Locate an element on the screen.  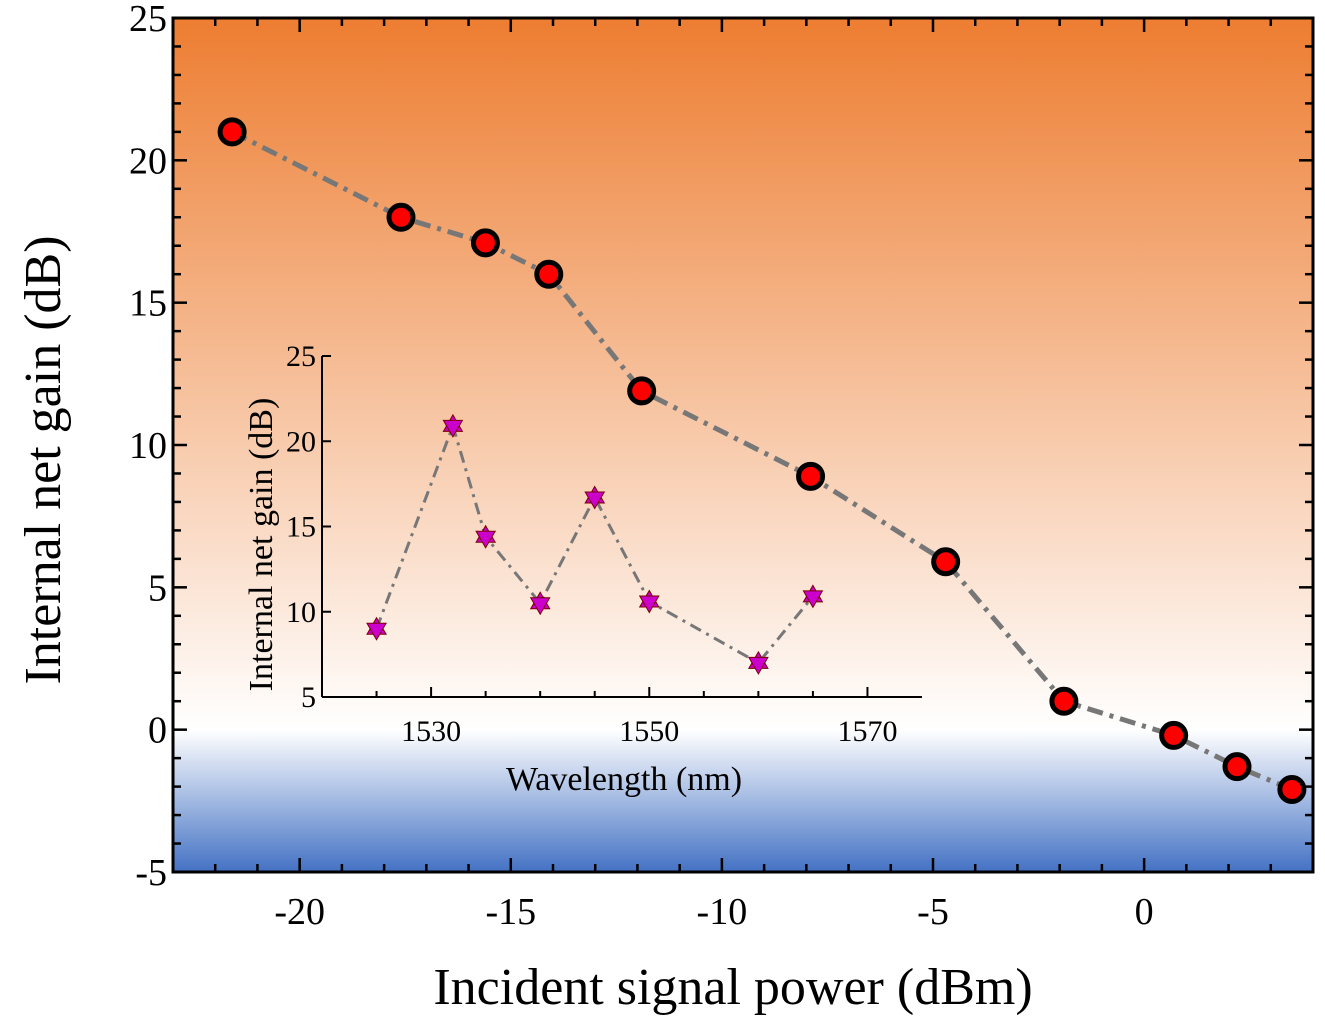
y-tick-label: 25 is located at coordinates (148, 20).